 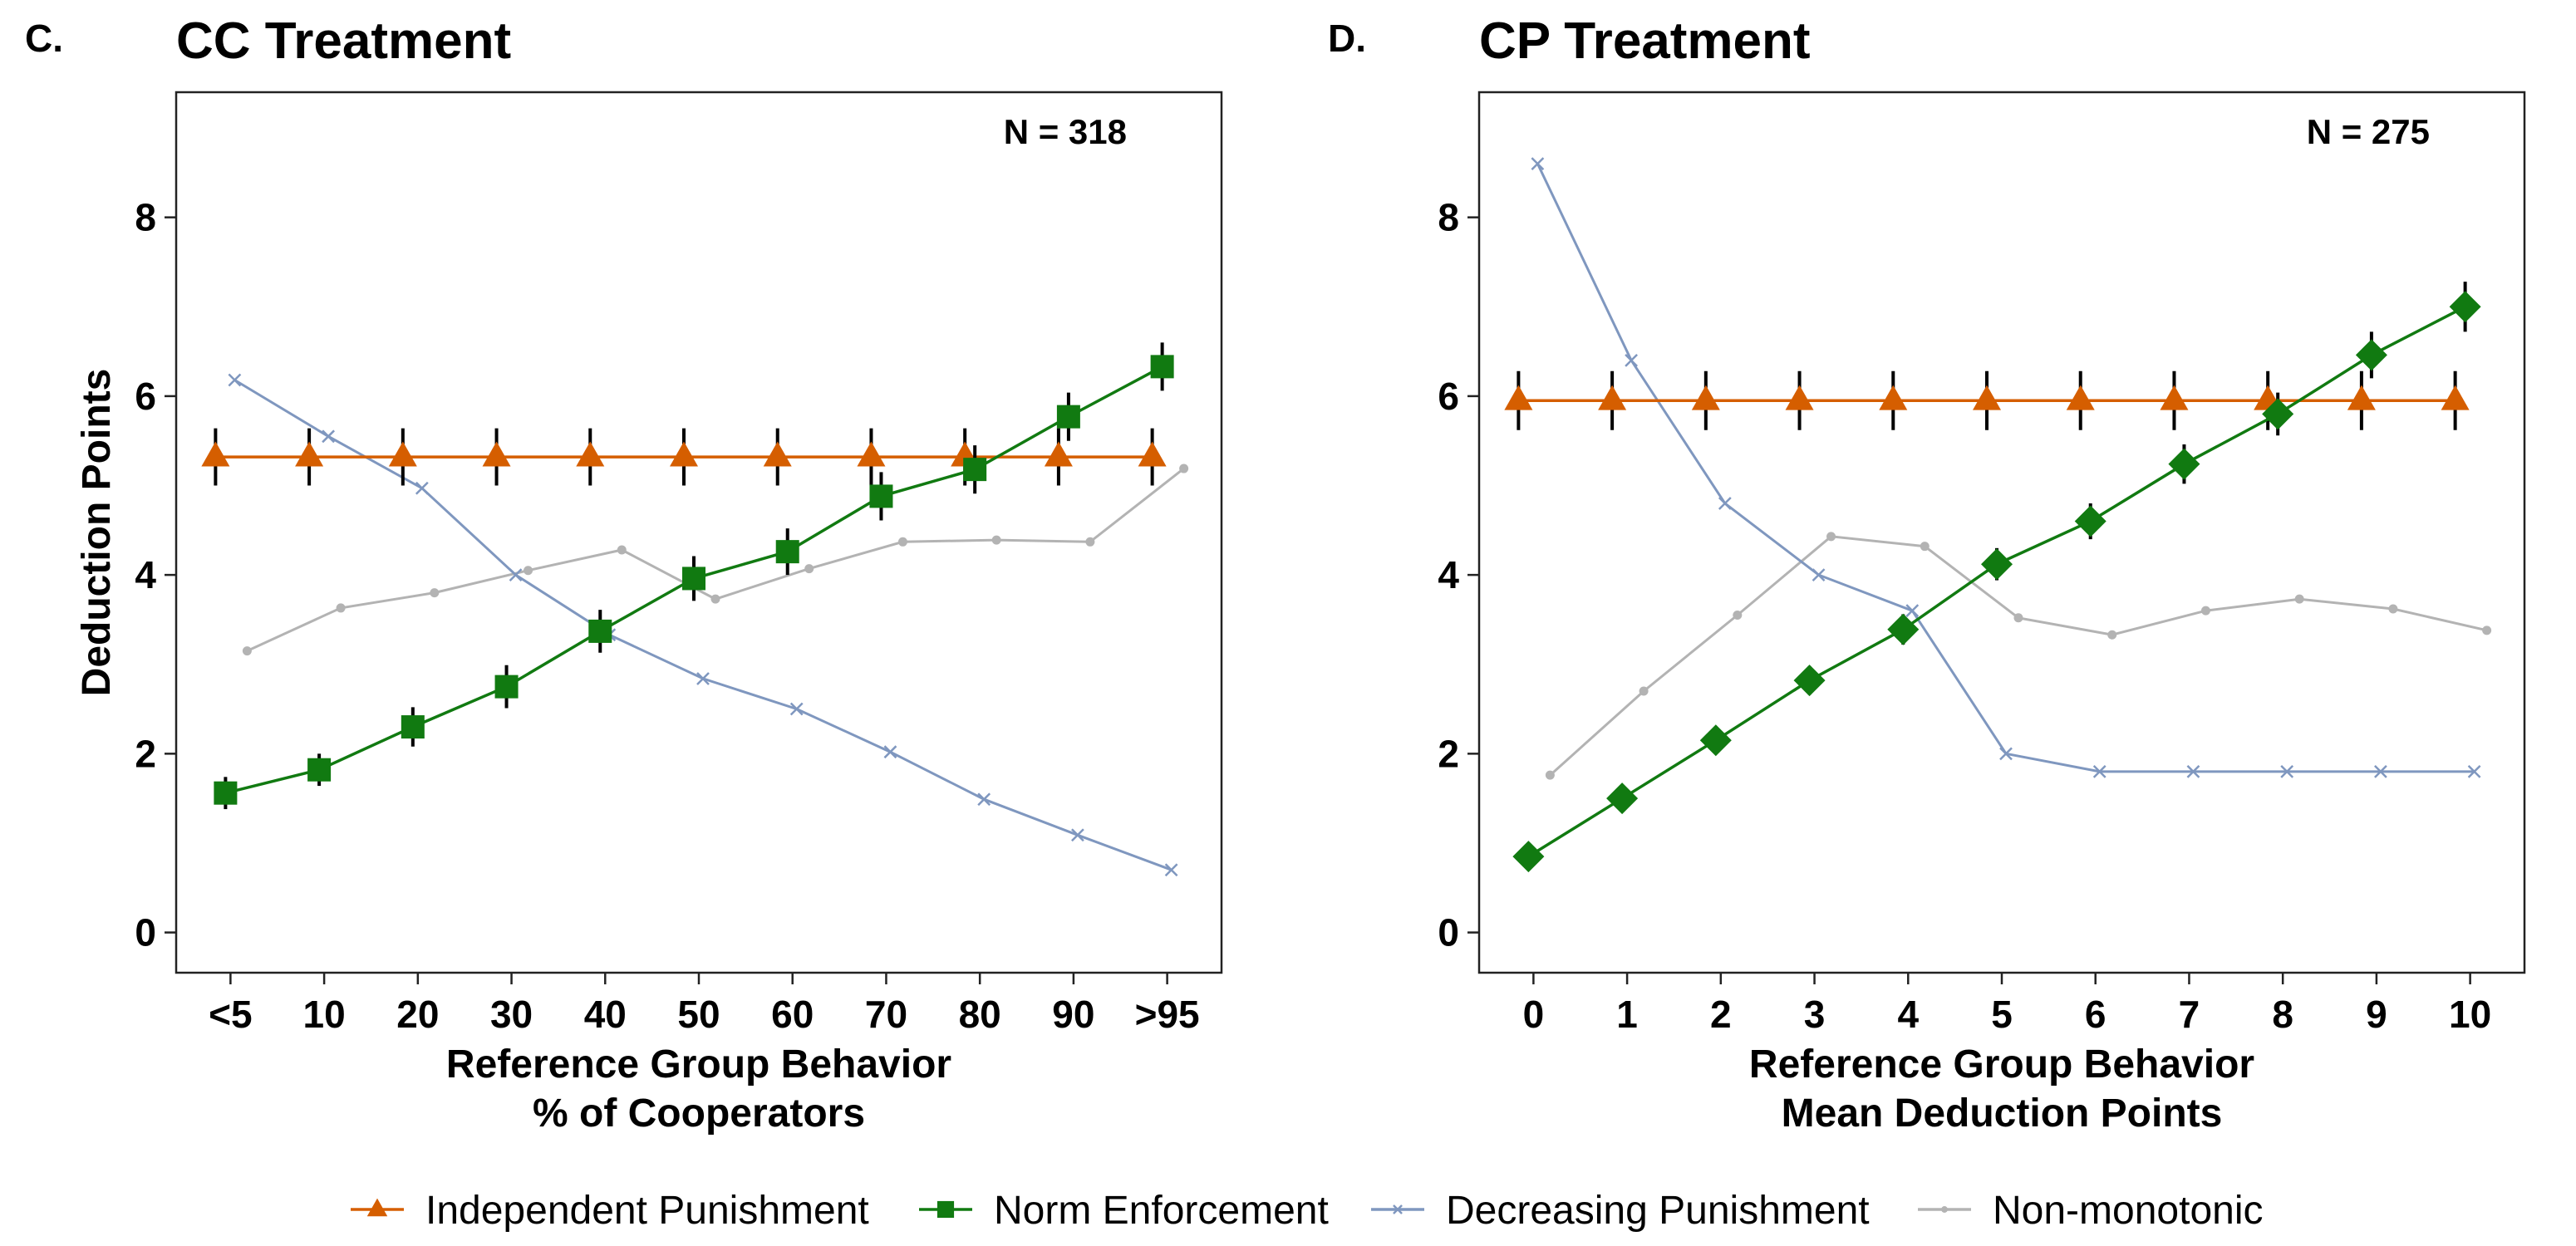 I want to click on series-decreasing, so click(x=703, y=625).